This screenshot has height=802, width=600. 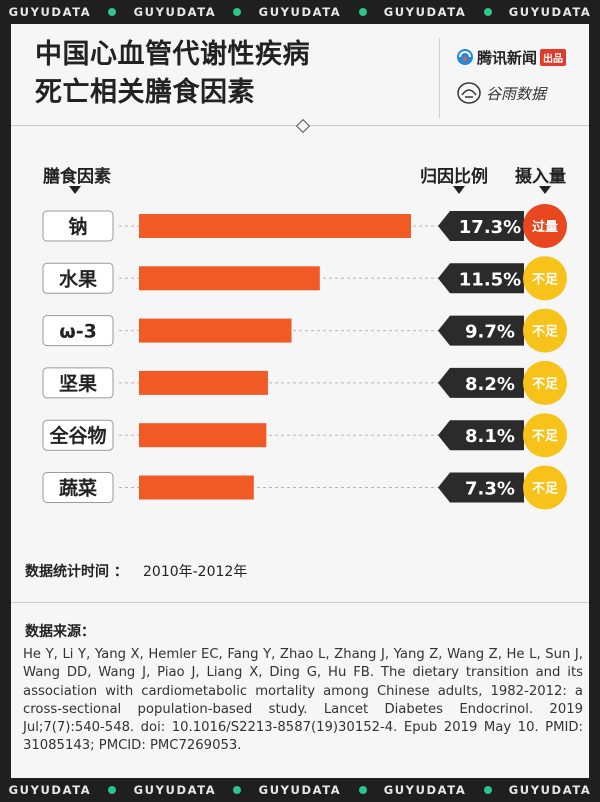 I want to click on category-label: 蔬菜, so click(x=78, y=488).